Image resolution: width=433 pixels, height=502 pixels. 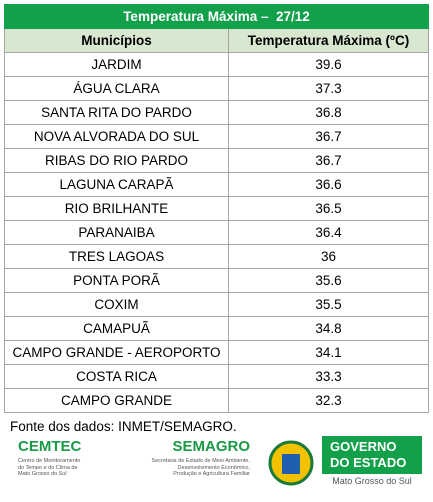 What do you see at coordinates (116, 352) in the screenshot?
I see `municipality: CAMPO GRANDE - AEROPORTO` at bounding box center [116, 352].